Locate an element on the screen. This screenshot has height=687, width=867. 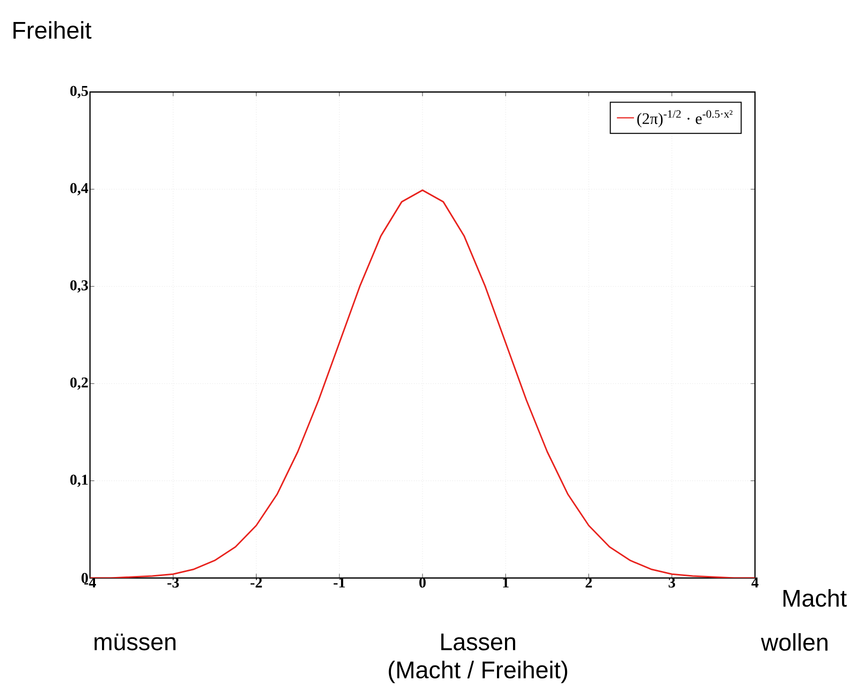
y-tick-label: 0,5 is located at coordinates (79, 92).